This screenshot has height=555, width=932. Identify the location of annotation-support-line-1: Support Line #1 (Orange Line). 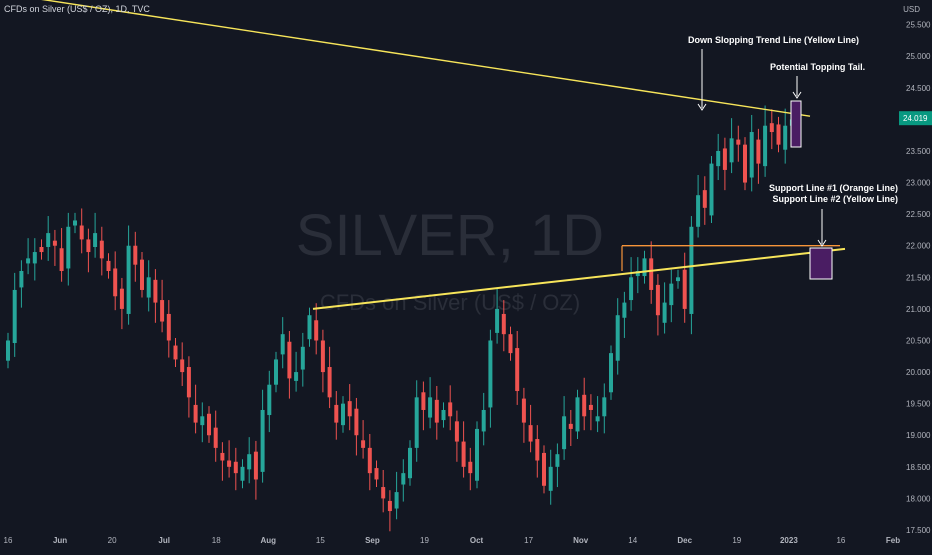
(833, 188).